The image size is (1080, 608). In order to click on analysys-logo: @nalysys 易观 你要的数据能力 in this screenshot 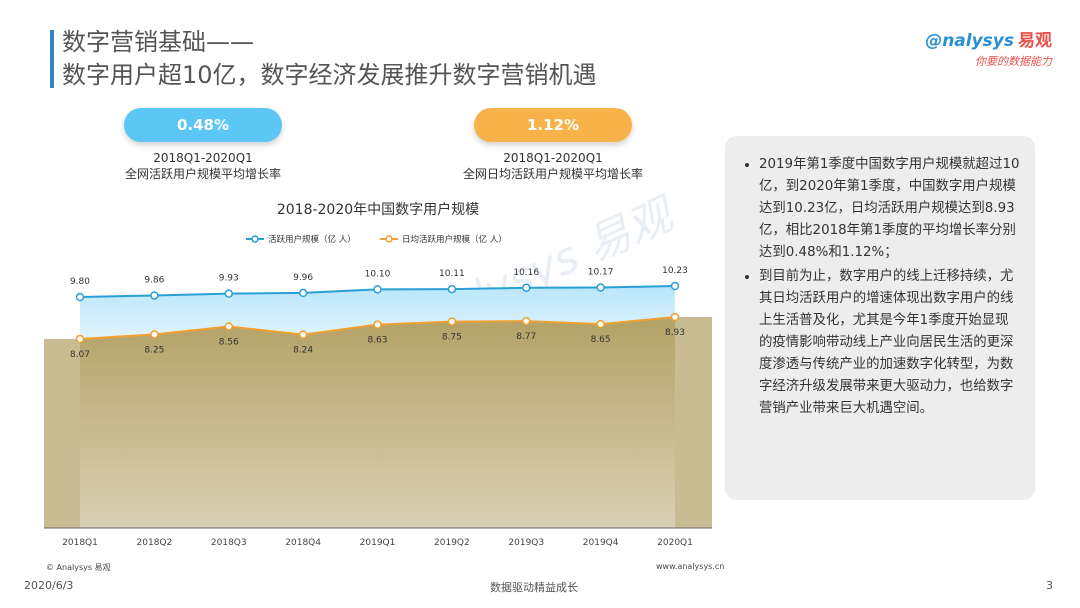, I will do `click(988, 47)`.